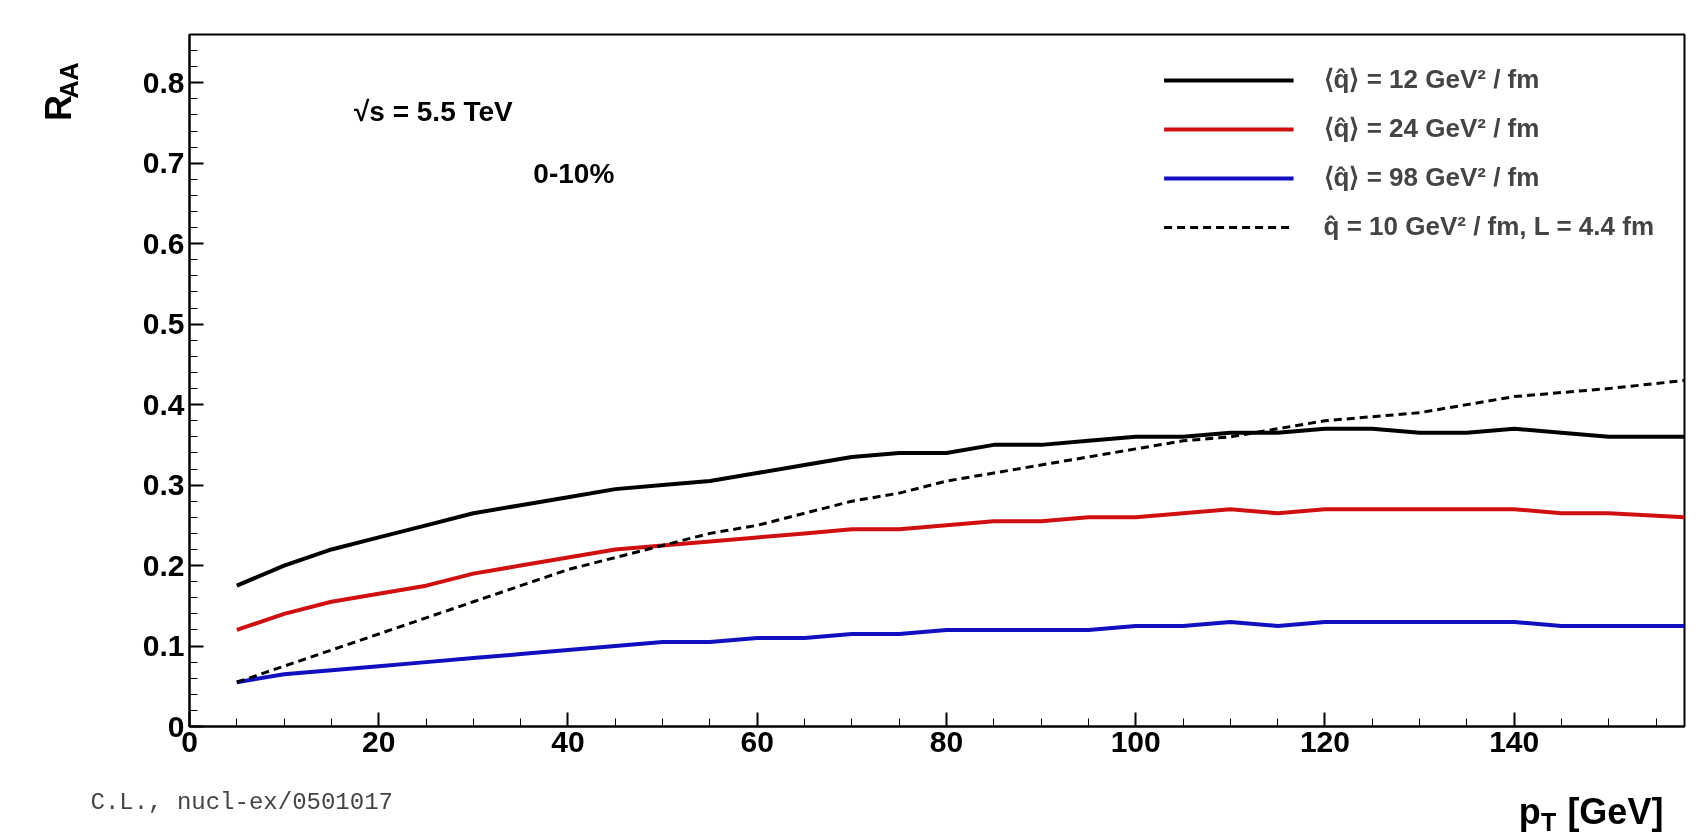  Describe the element at coordinates (61, 91) in the screenshot. I see `y-axis-title: RAA` at that location.